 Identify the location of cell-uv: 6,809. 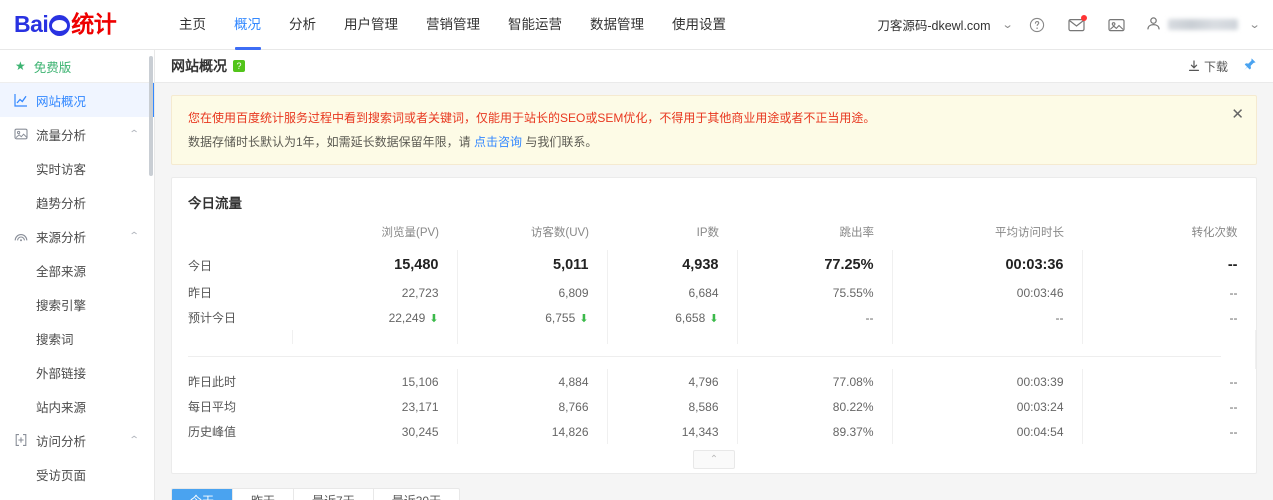
(532, 292).